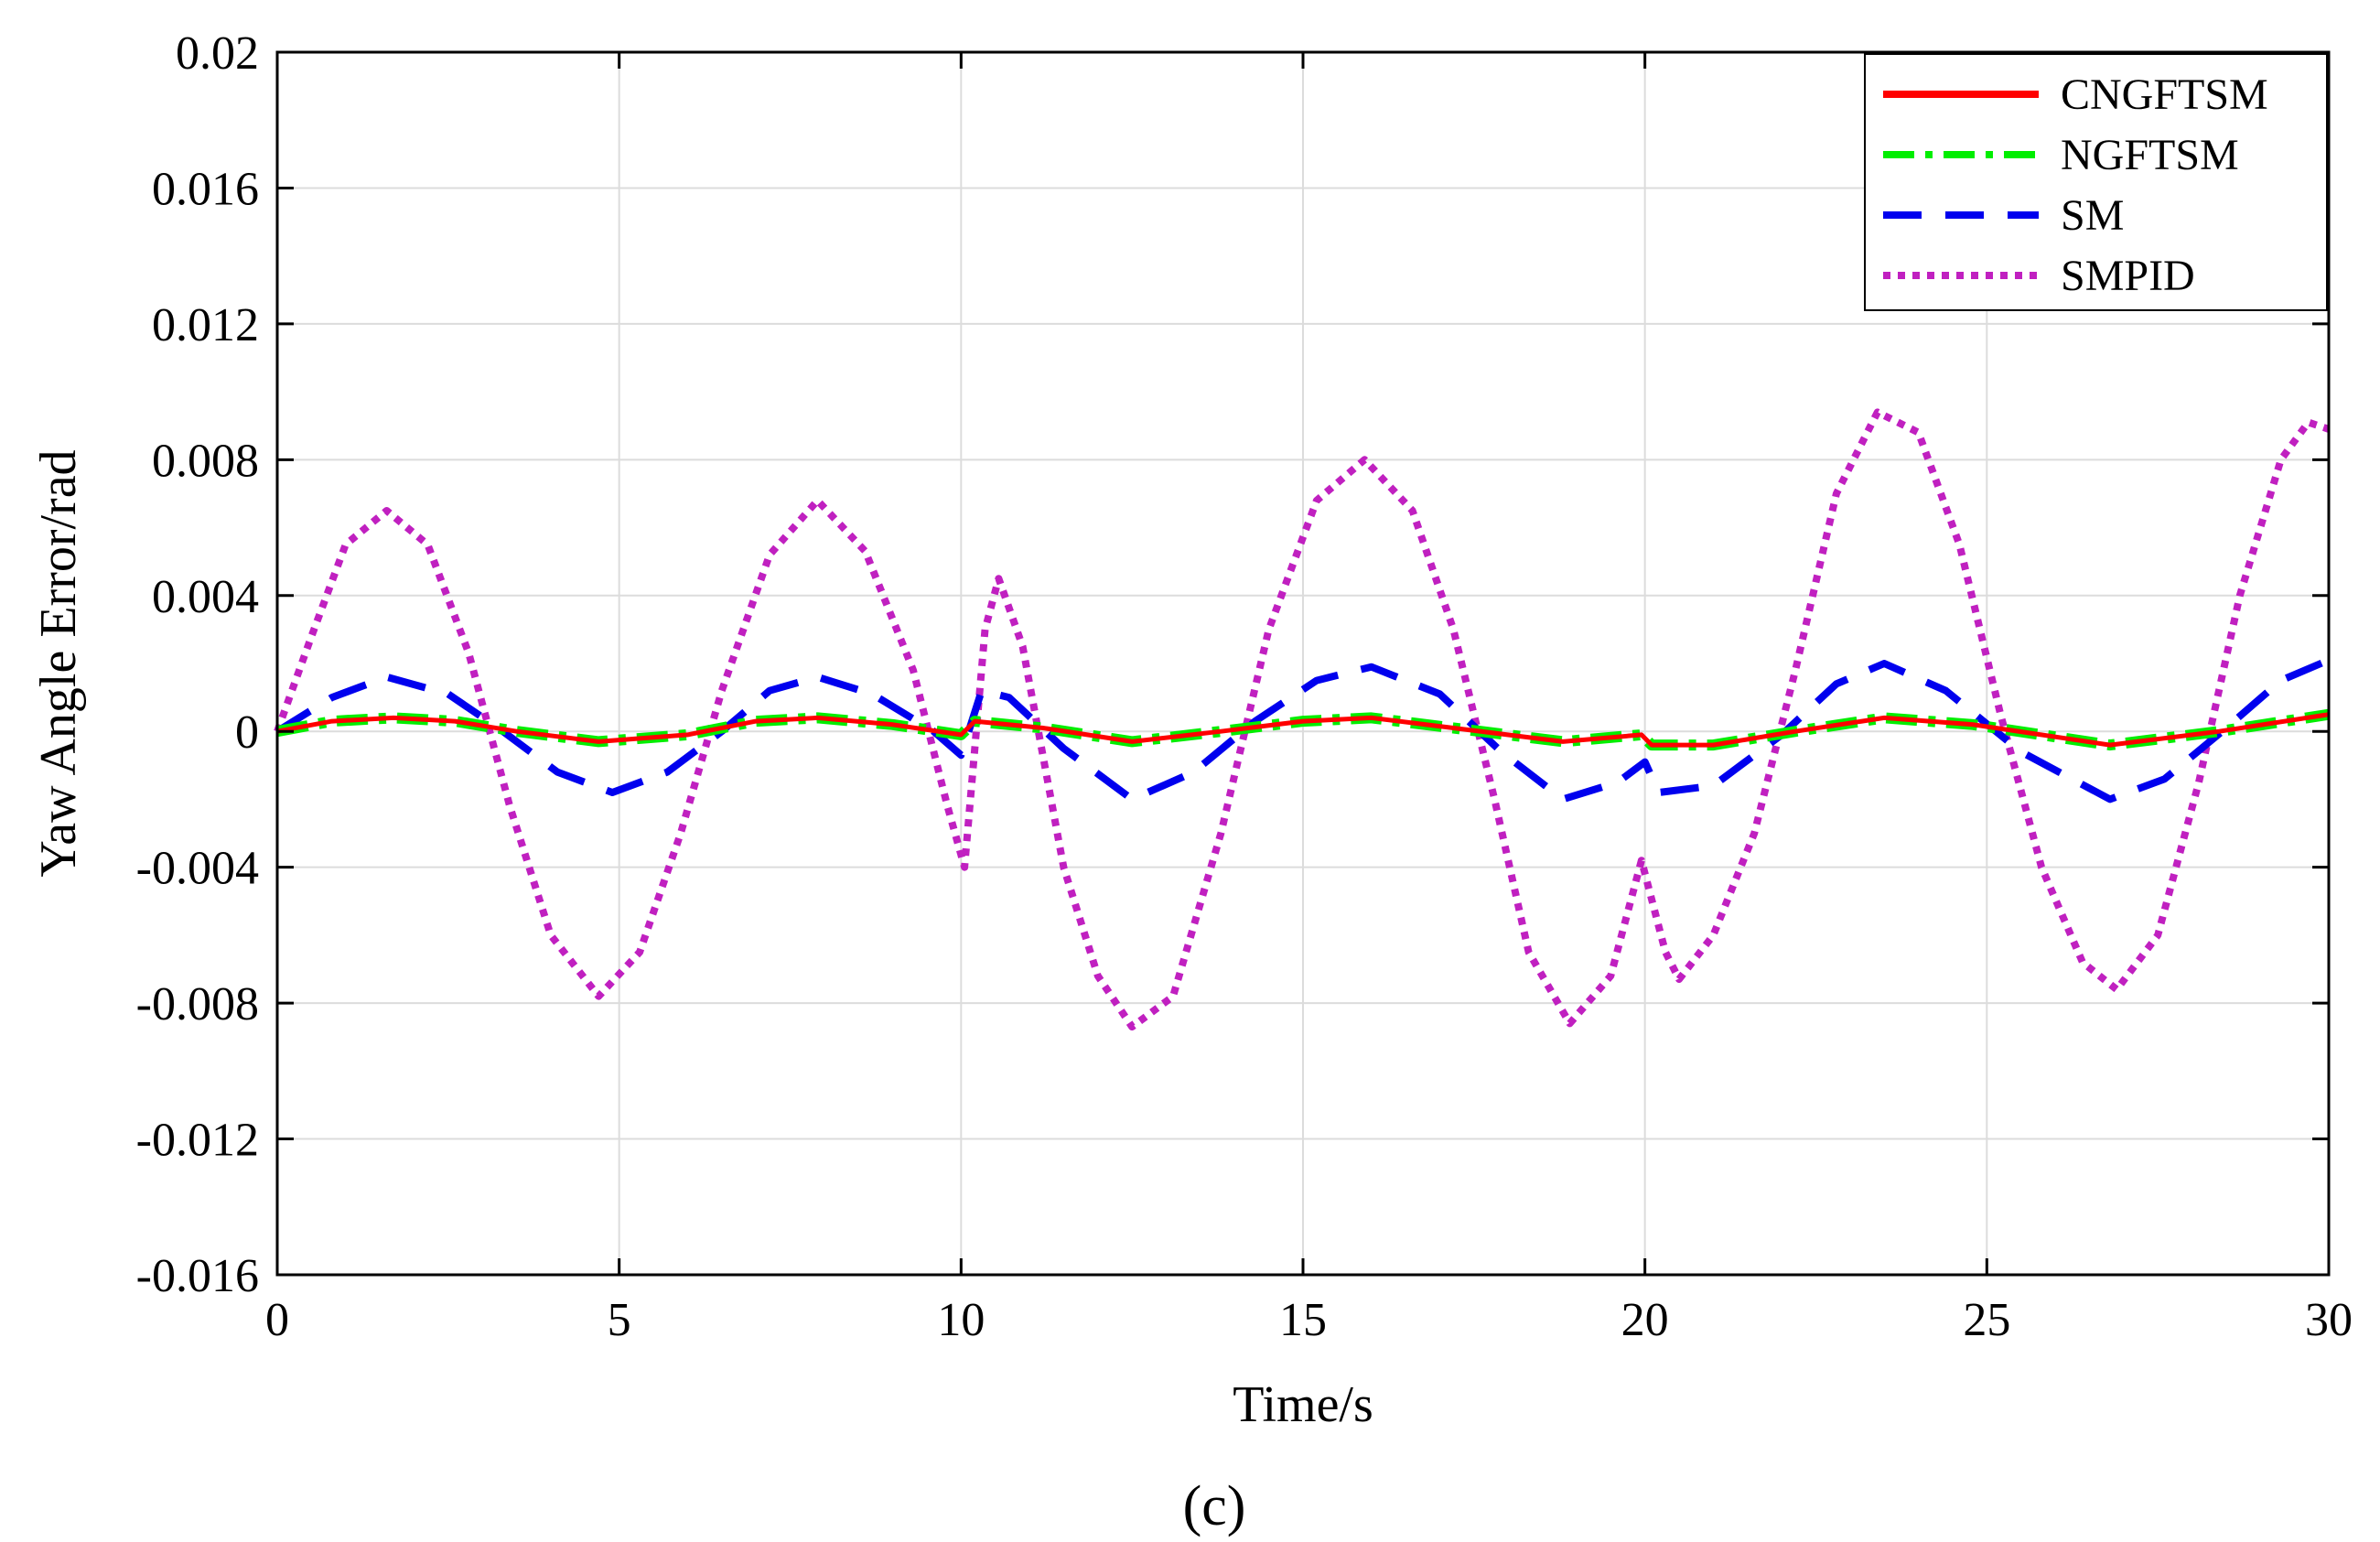  I want to click on y-tick-label: 0.02, so click(217, 53).